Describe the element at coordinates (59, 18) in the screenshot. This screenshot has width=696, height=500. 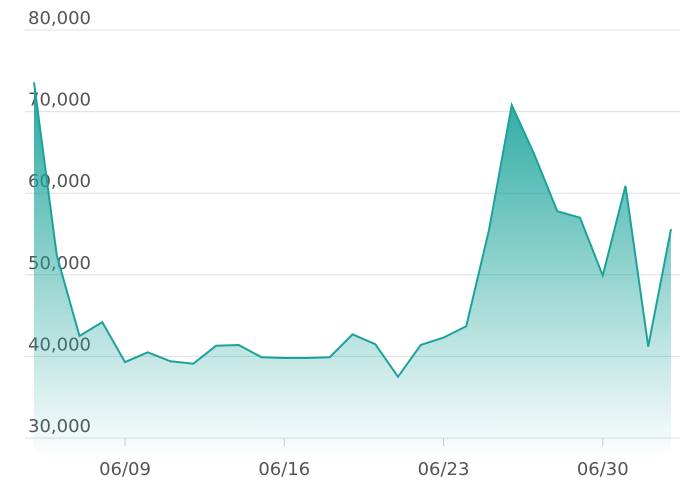
I see `y-tick-label: 80,000` at that location.